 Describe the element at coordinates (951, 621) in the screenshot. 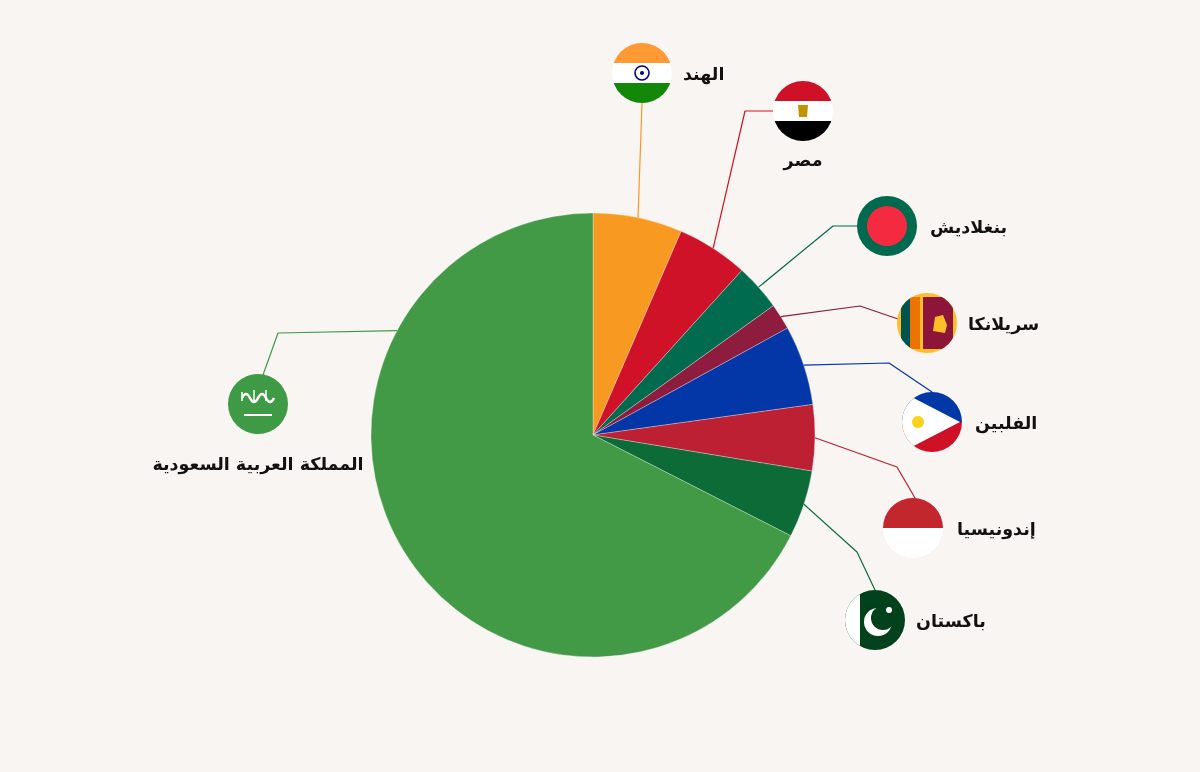

I see `slice-label: باكستان` at that location.